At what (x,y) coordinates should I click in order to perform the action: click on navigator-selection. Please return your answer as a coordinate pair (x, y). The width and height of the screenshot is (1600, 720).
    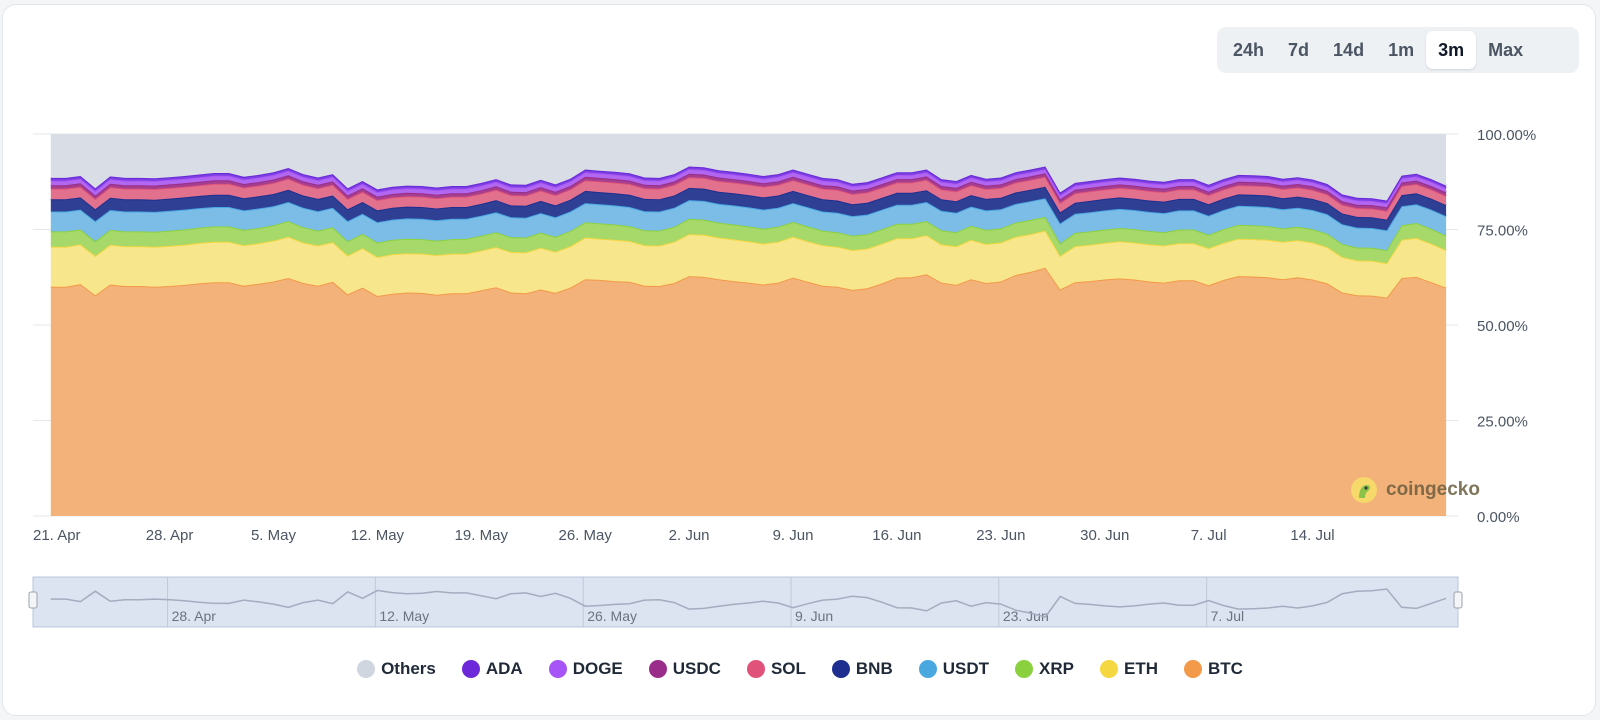
    Looking at the image, I should click on (745, 602).